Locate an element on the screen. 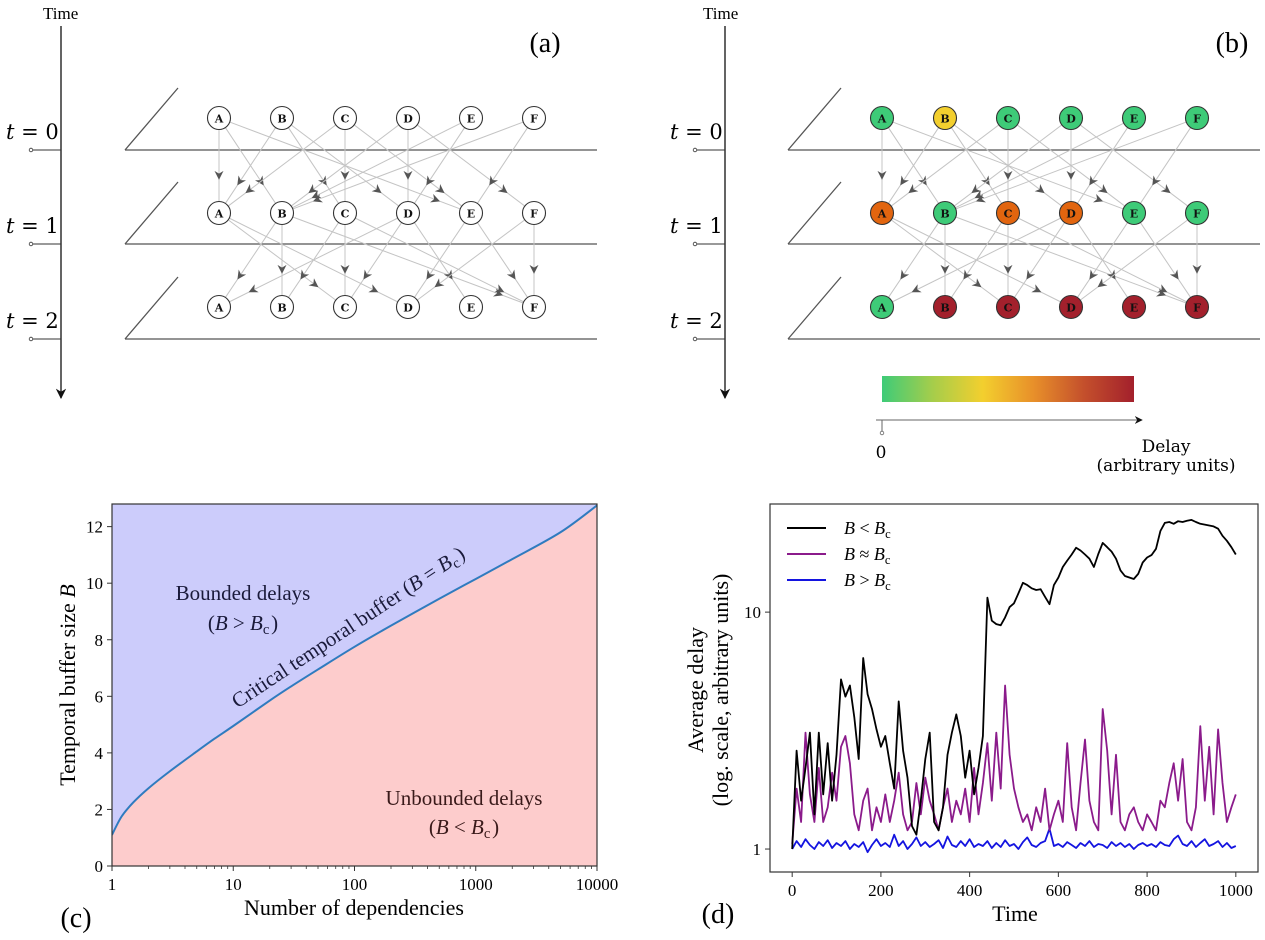 The image size is (1265, 940). time-step-label: t = 2 is located at coordinates (696, 321).